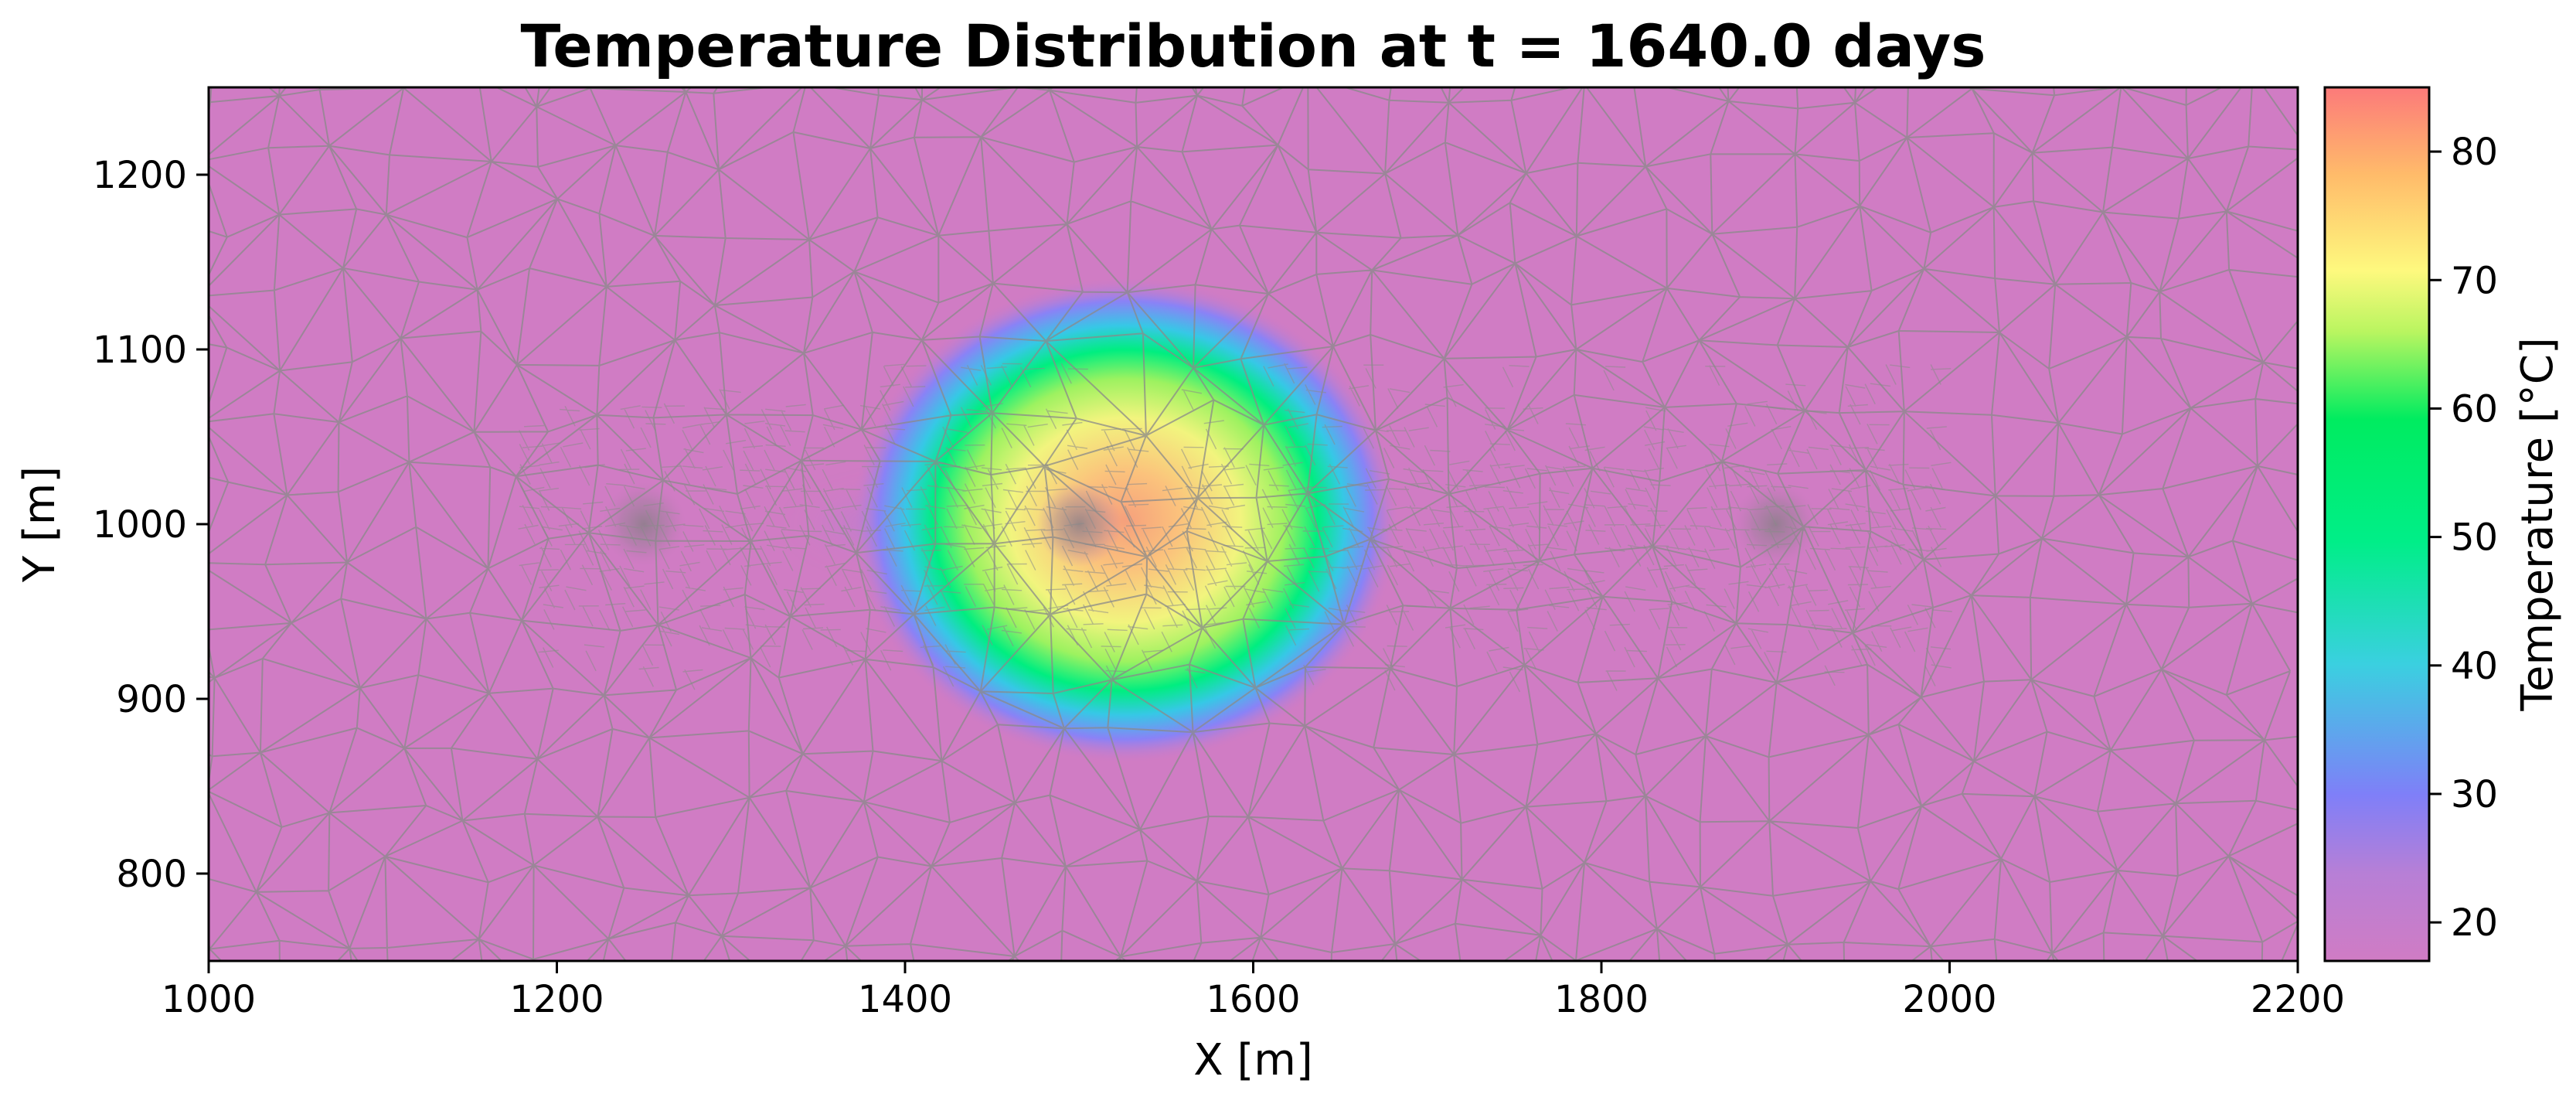  What do you see at coordinates (1949, 999) in the screenshot?
I see `x-tick-label: 2000` at bounding box center [1949, 999].